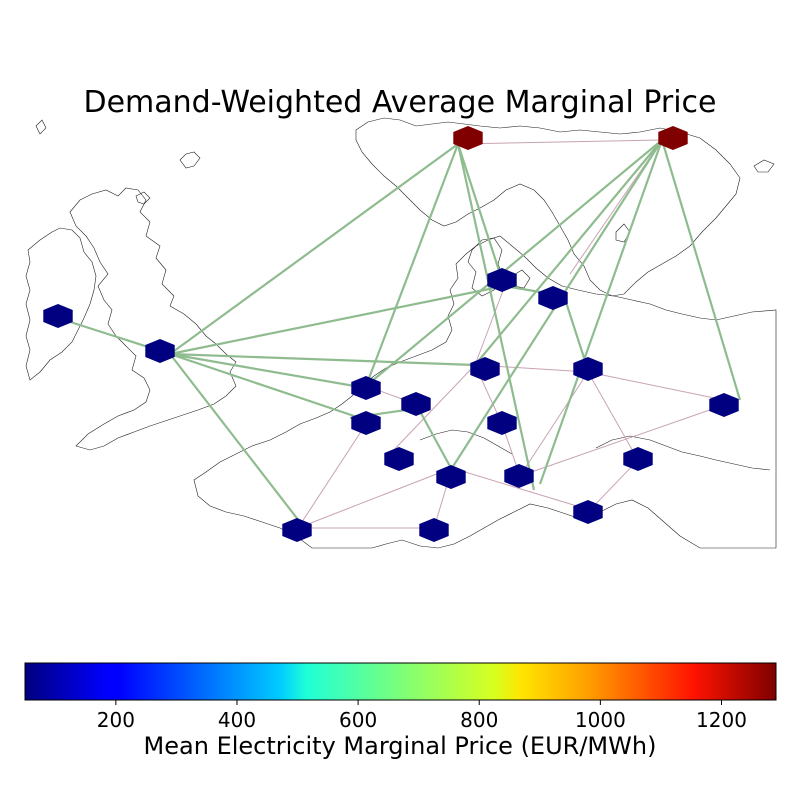  Describe the element at coordinates (721, 720) in the screenshot. I see `colorbar-tick-label: 1200` at that location.